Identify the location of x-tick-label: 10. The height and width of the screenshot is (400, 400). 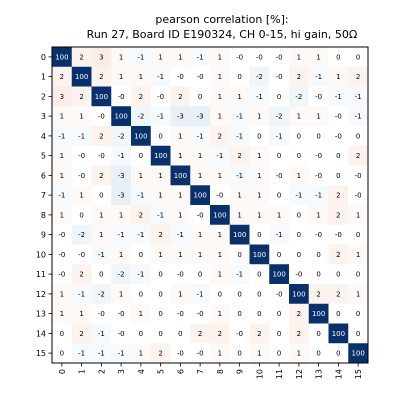
(259, 374).